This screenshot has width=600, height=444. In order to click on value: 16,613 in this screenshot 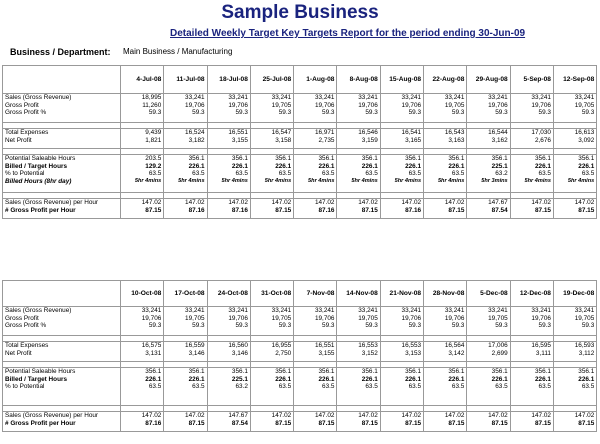, I will do `click(584, 133)`.